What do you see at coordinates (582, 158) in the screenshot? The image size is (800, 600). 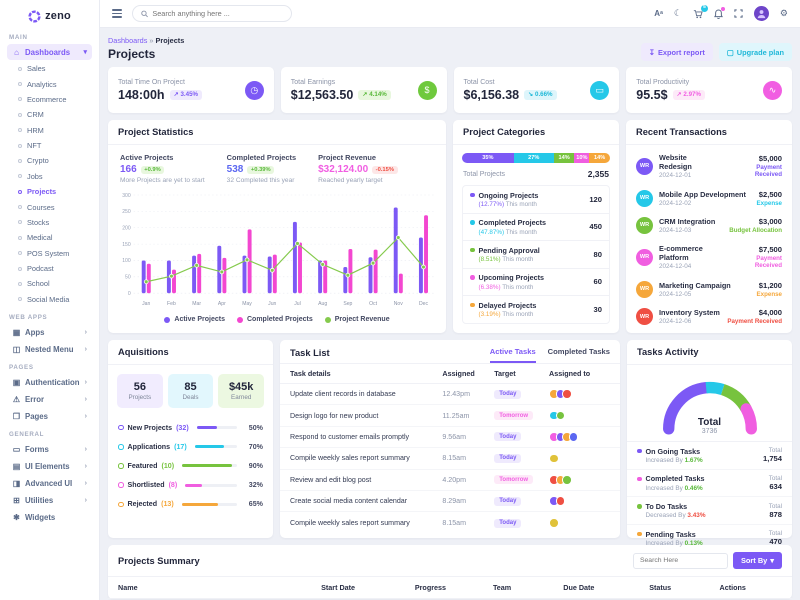 I see `category-segment: 10%` at bounding box center [582, 158].